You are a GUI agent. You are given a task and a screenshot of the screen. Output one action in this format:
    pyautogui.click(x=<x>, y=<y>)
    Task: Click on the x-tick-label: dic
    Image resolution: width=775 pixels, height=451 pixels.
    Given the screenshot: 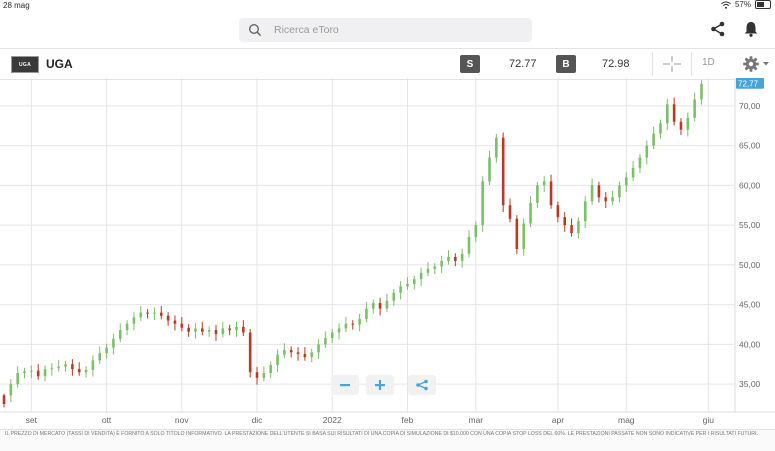 What is the action you would take?
    pyautogui.click(x=258, y=420)
    